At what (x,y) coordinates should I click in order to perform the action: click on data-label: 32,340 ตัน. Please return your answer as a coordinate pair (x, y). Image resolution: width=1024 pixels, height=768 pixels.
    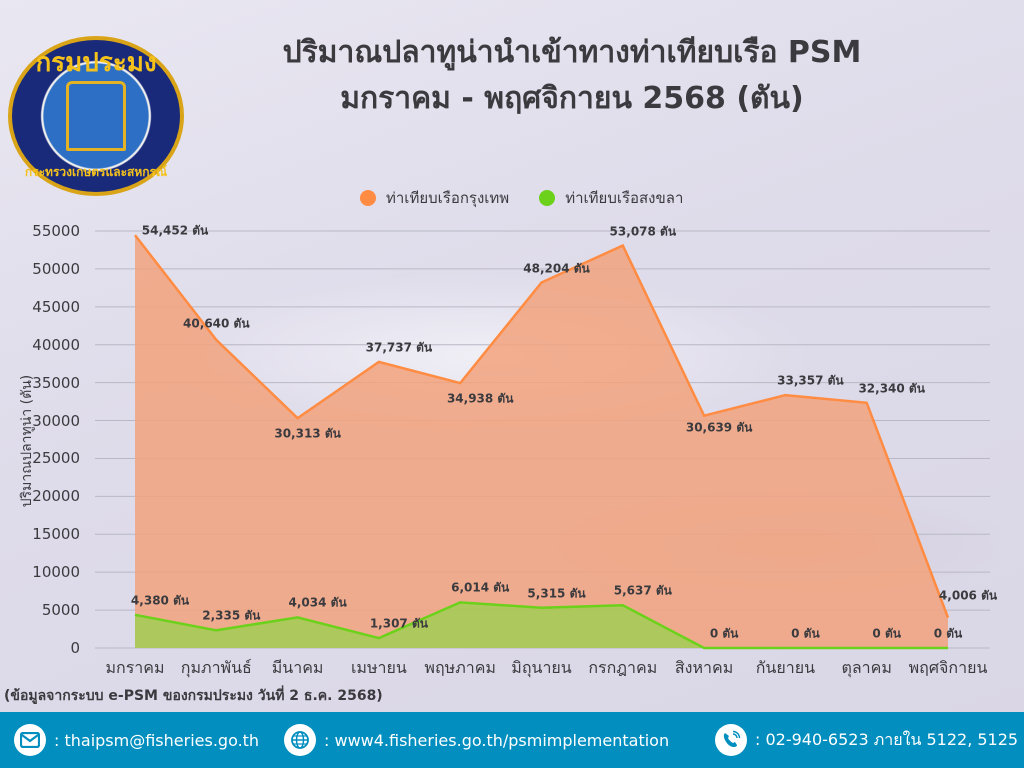
    Looking at the image, I should click on (891, 388).